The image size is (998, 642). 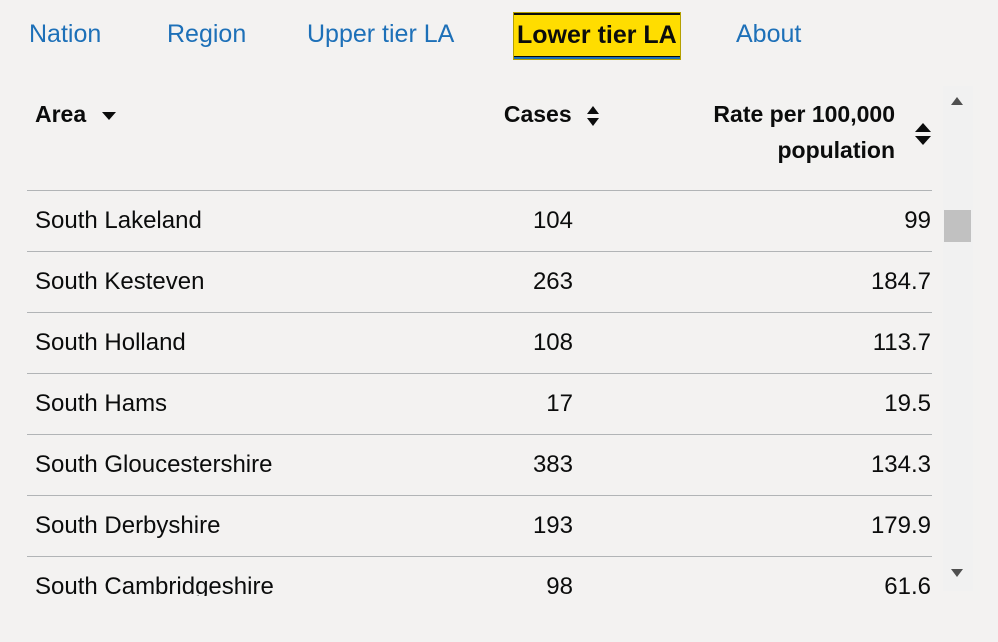 What do you see at coordinates (128, 525) in the screenshot?
I see `cell-area: South Derbyshire` at bounding box center [128, 525].